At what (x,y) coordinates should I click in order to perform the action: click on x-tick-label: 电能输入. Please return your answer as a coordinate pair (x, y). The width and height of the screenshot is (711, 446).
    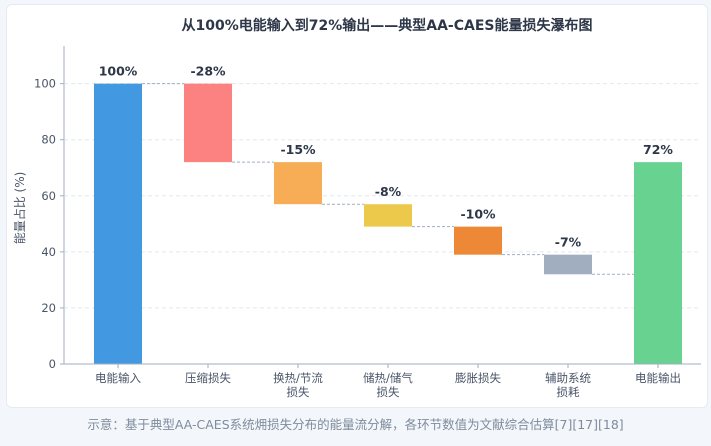
    Looking at the image, I should click on (118, 378).